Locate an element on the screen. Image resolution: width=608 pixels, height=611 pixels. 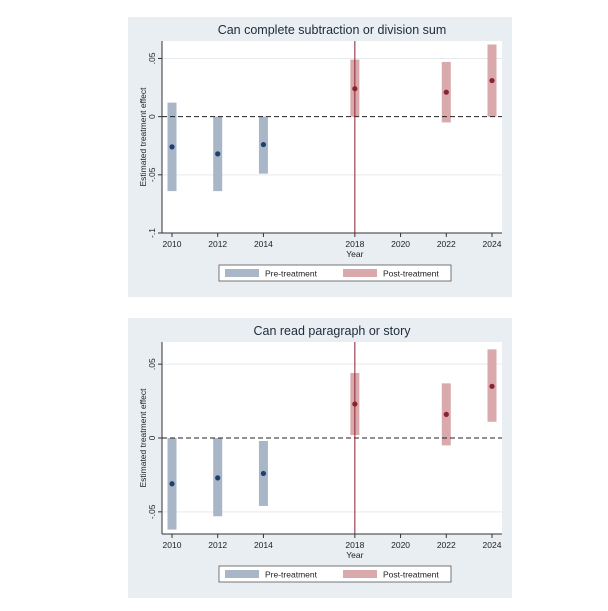
chart-title: Can complete subtraction or division sum is located at coordinates (332, 30).